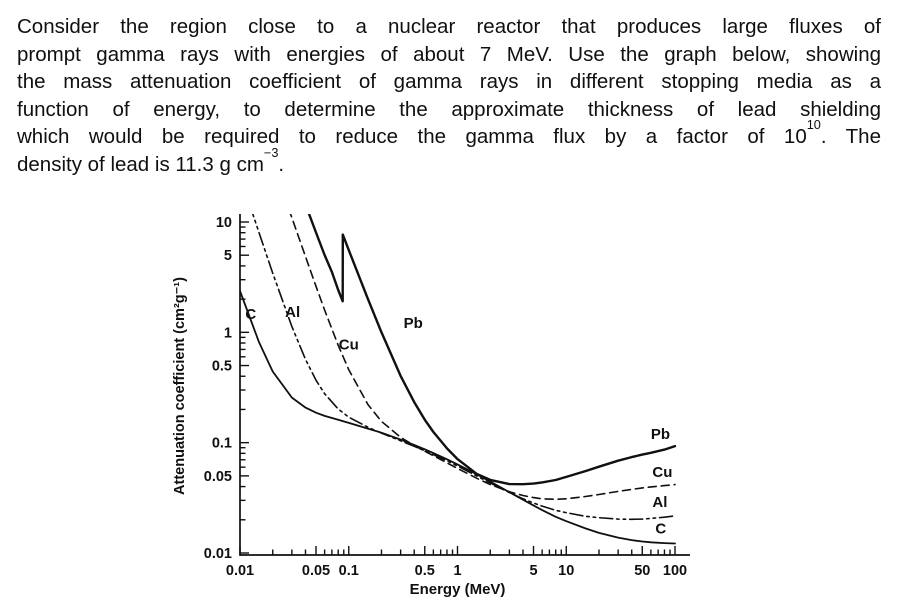 The height and width of the screenshot is (609, 900). What do you see at coordinates (813, 125) in the screenshot?
I see `exponent-superscript: 10` at bounding box center [813, 125].